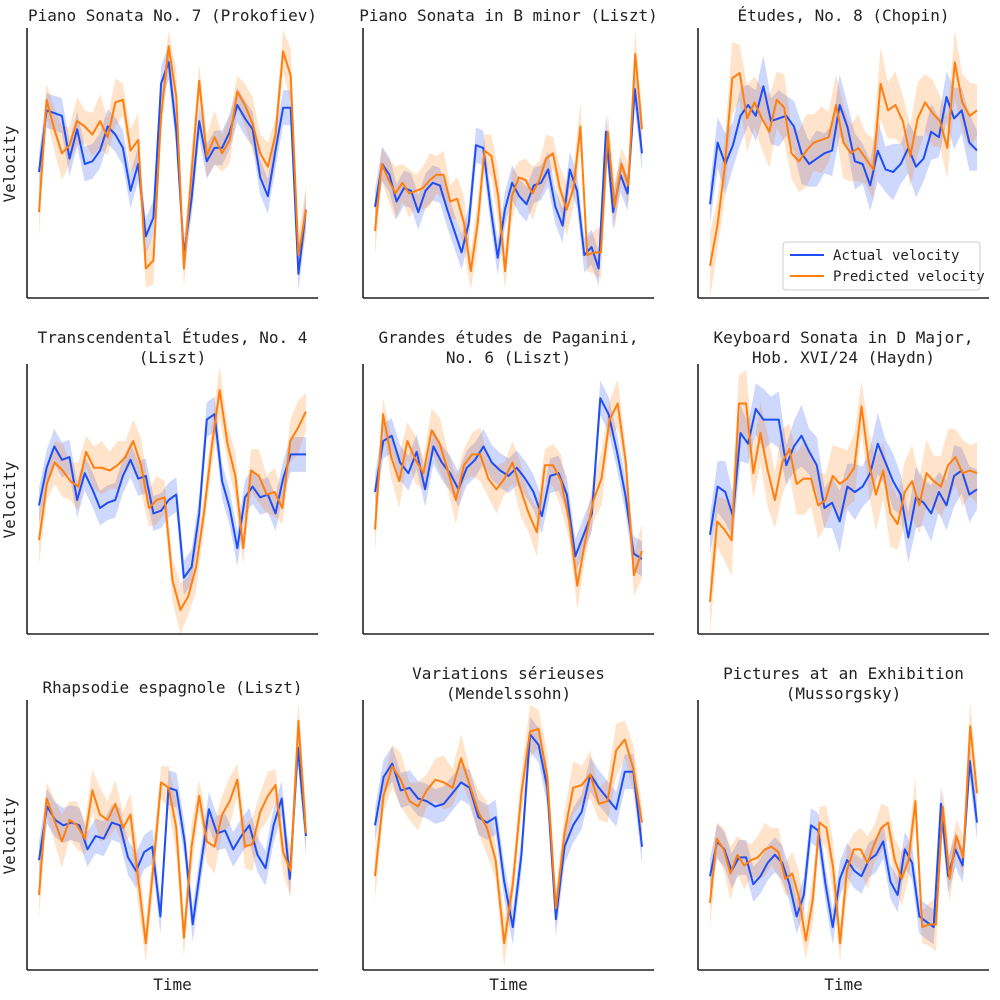  What do you see at coordinates (172, 15) in the screenshot?
I see `panel-title: Piano Sonata No. 7 (Prokofiev)` at bounding box center [172, 15].